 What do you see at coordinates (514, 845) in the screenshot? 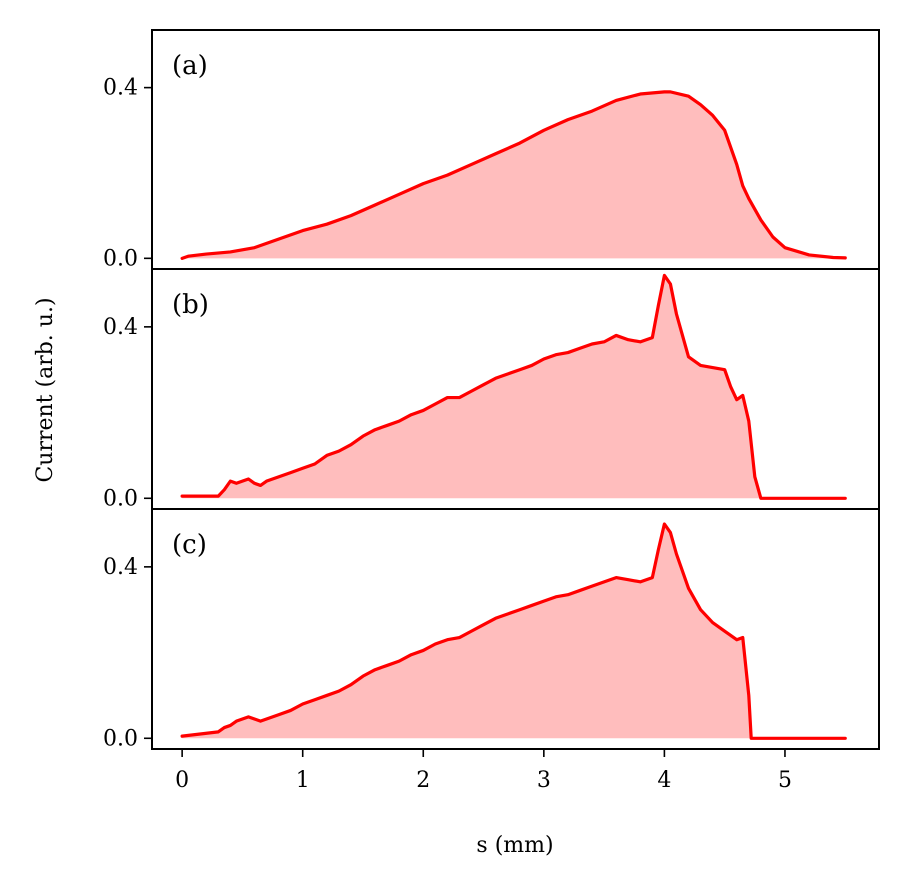
I see `x-axis-title: s (mm)` at bounding box center [514, 845].